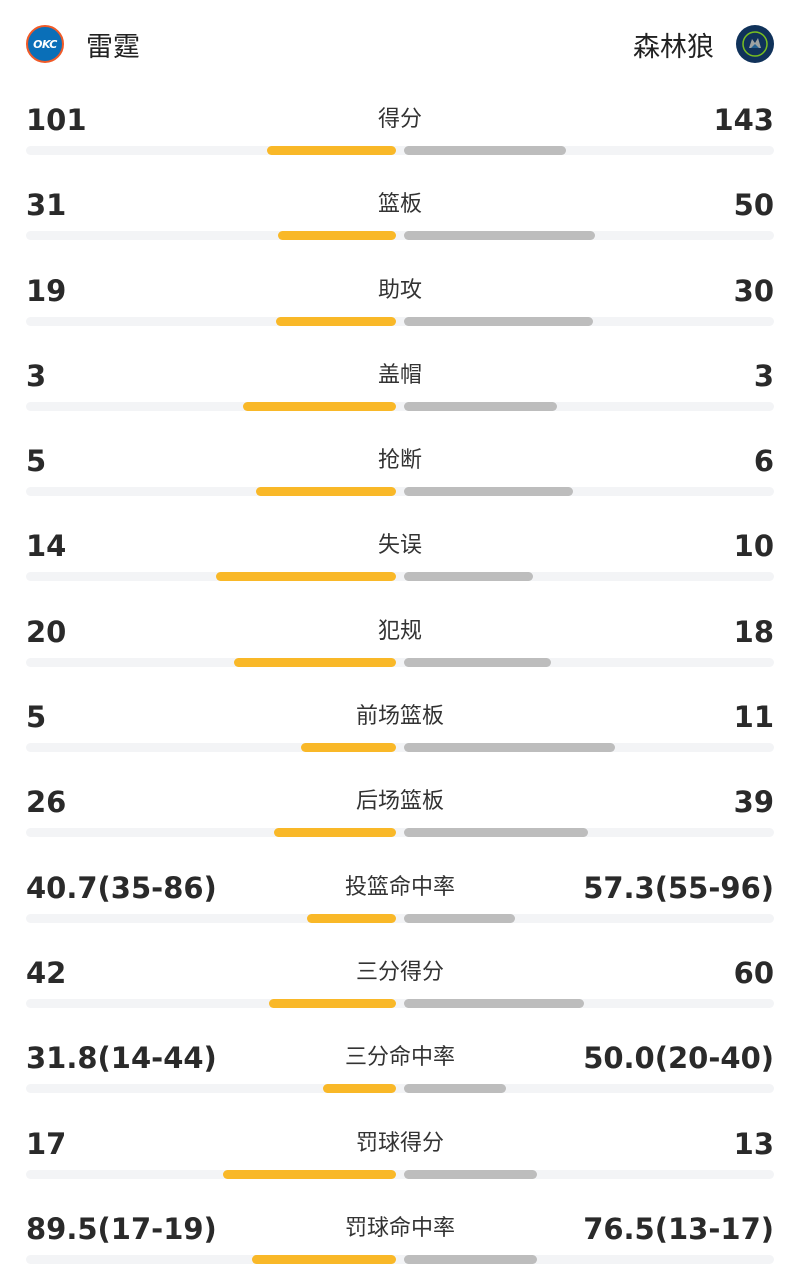 This screenshot has width=800, height=1284. I want to click on okc-logo-text: OKC, so click(45, 44).